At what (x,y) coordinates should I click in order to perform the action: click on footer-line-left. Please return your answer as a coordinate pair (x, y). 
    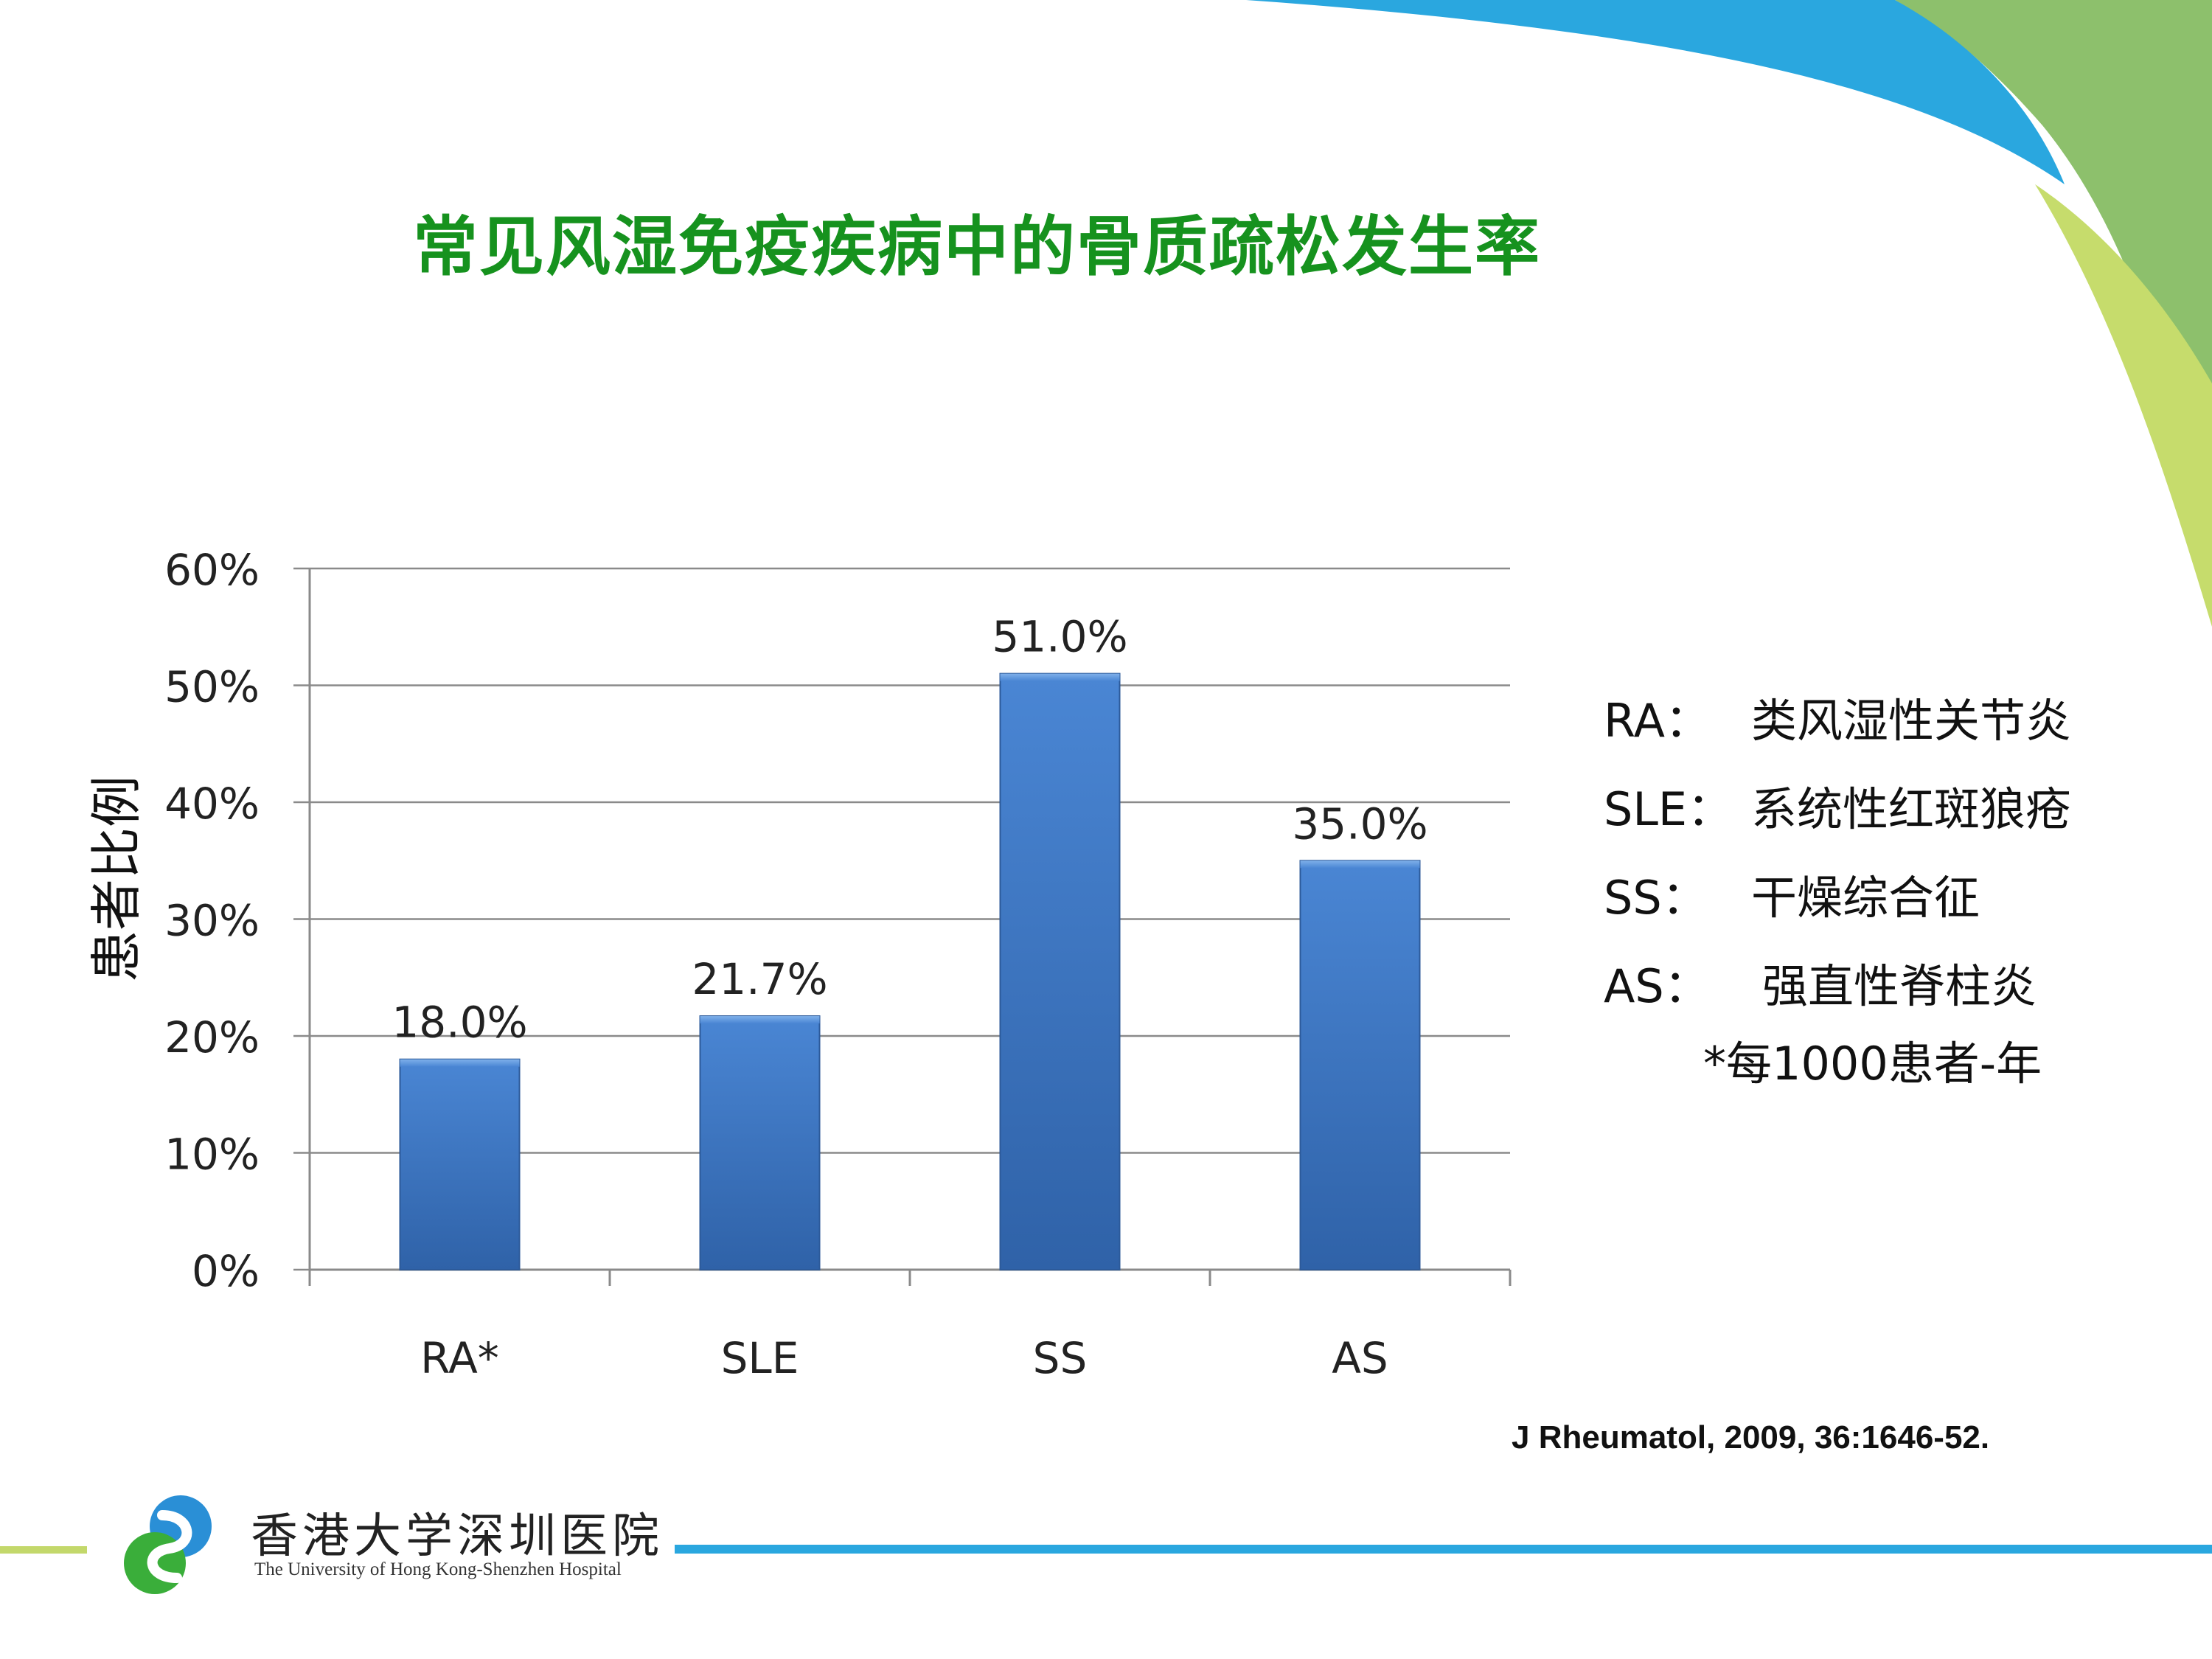
    Looking at the image, I should click on (43, 1550).